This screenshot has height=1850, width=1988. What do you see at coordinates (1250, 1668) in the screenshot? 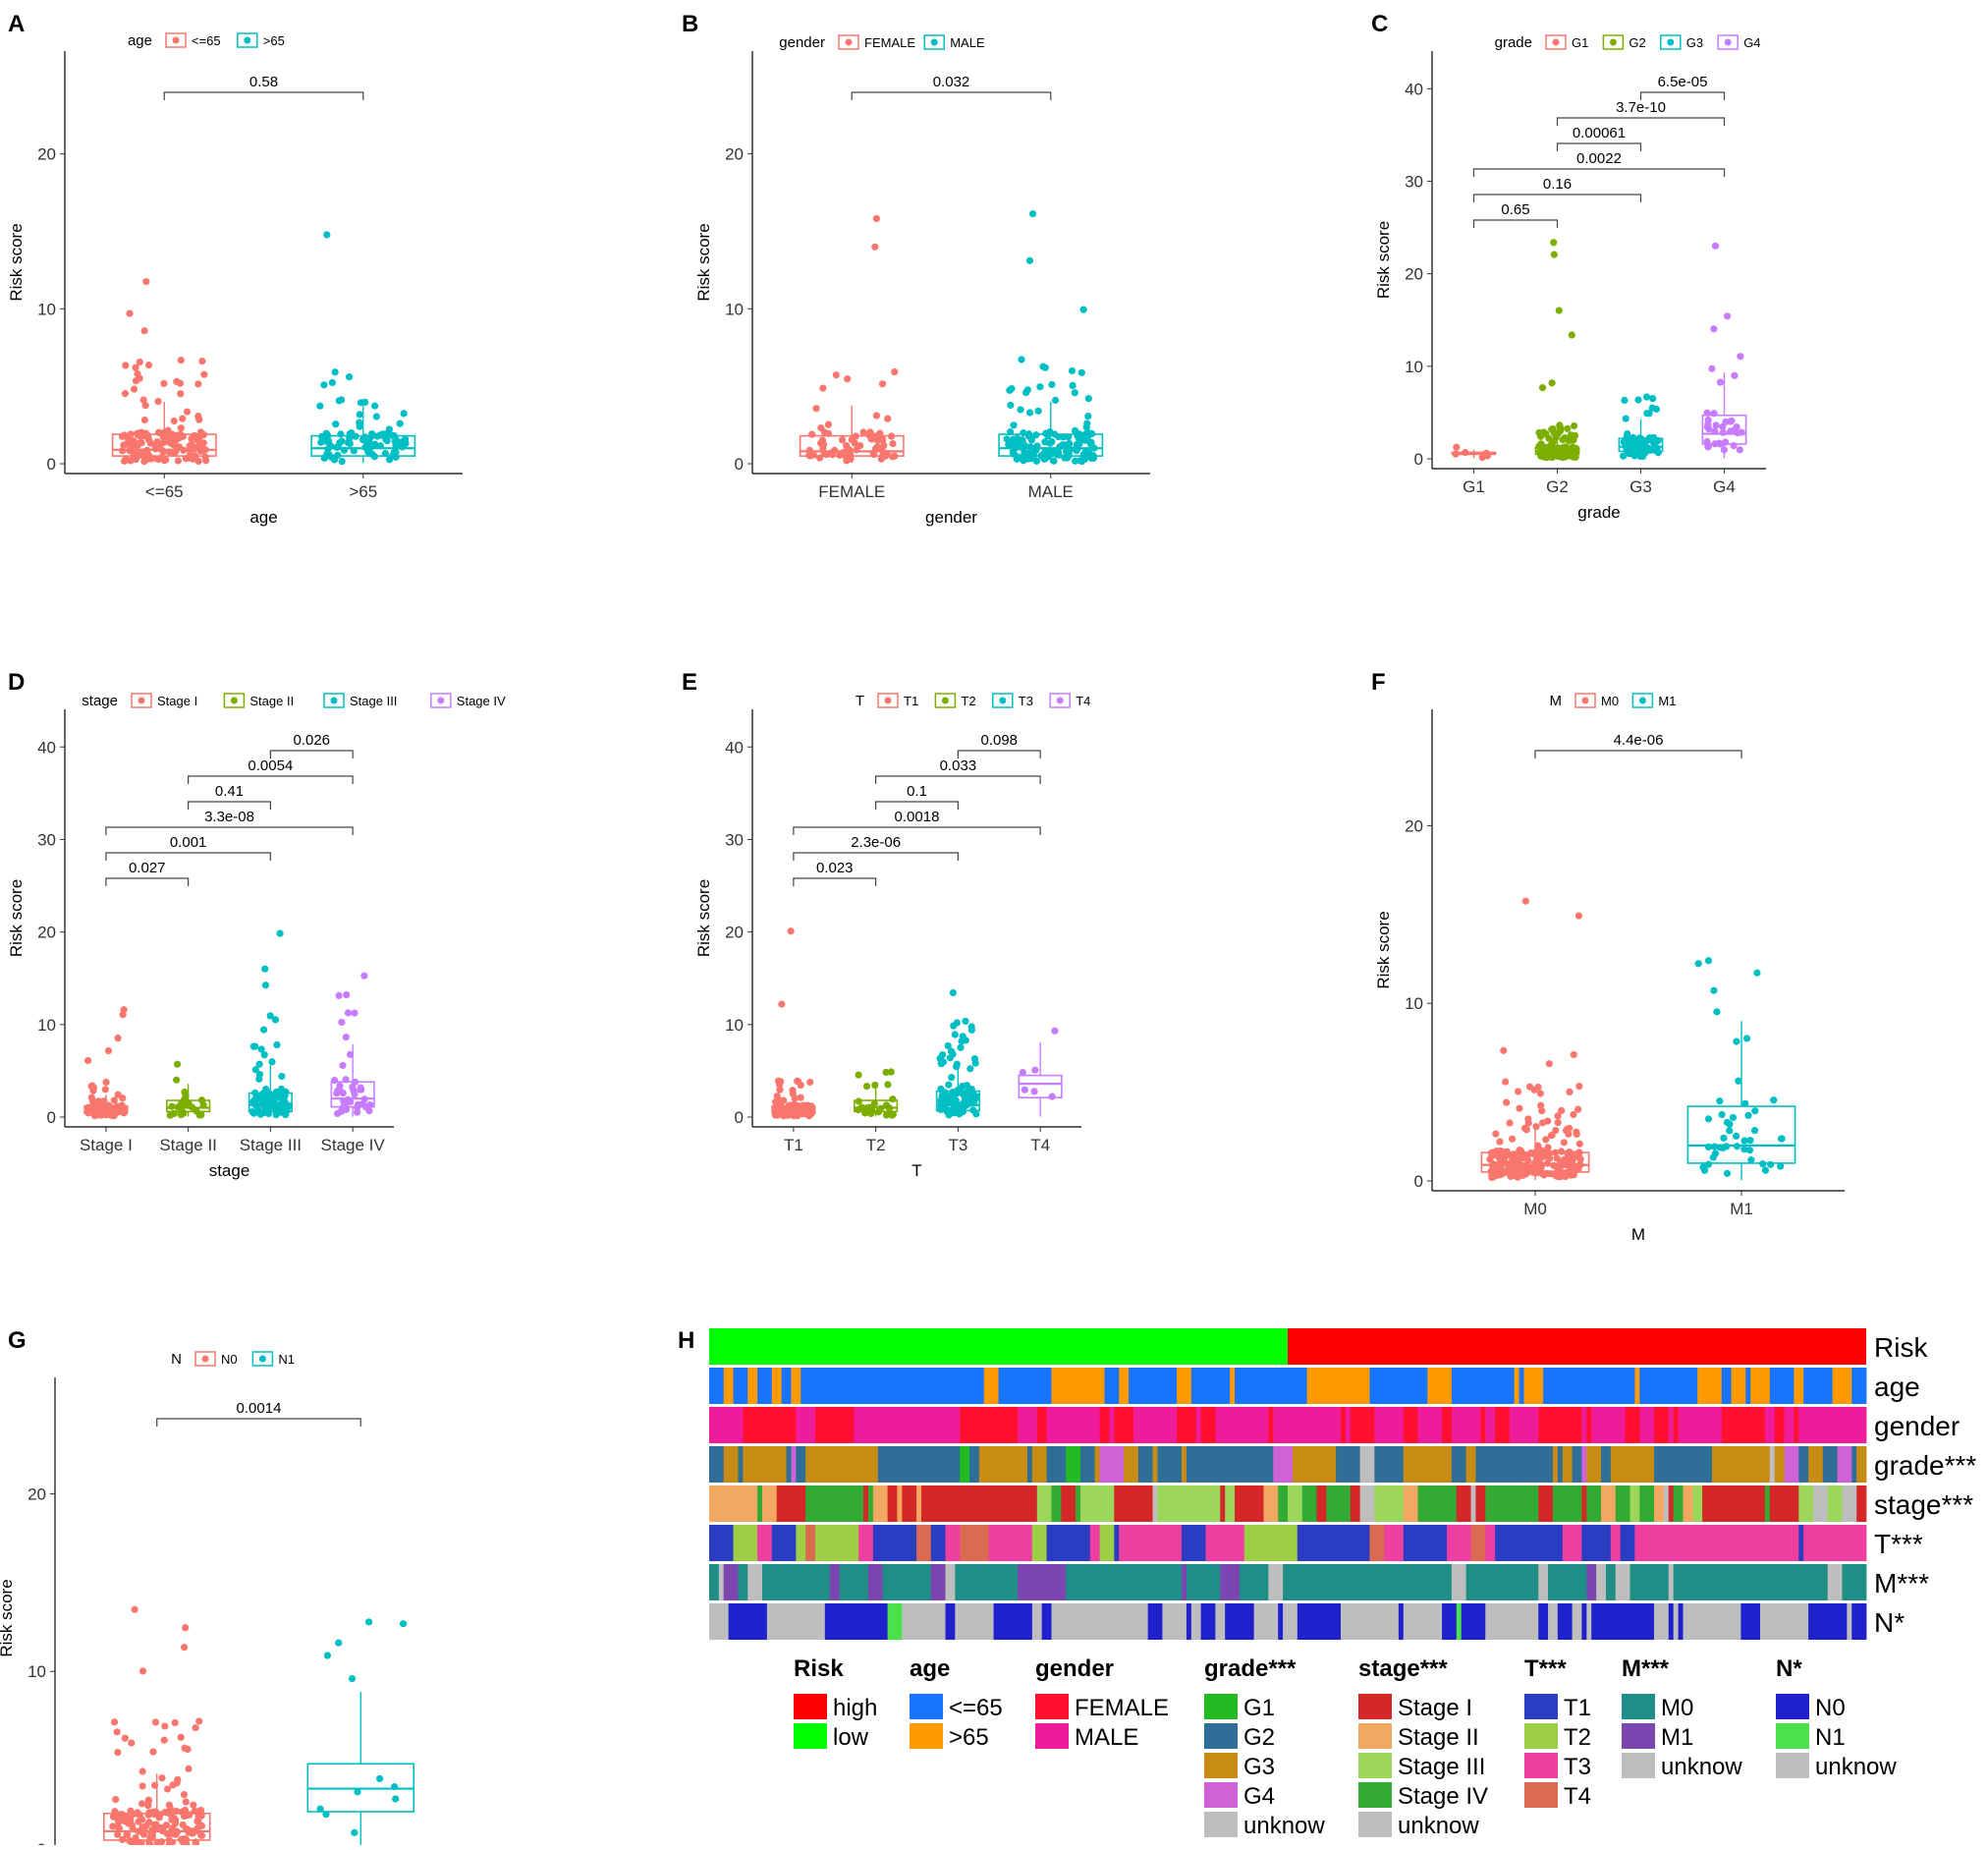
I see `heatmap-legend-title: grade***` at bounding box center [1250, 1668].